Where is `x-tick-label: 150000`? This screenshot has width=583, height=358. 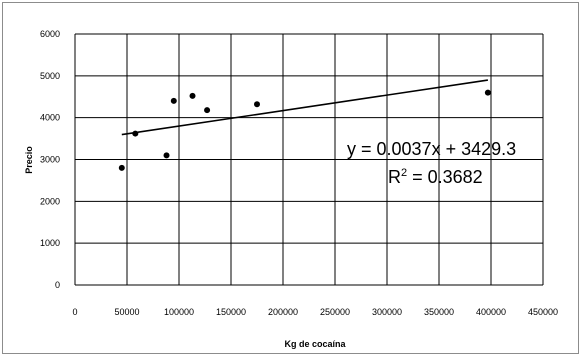
x-tick-label: 150000 is located at coordinates (231, 312).